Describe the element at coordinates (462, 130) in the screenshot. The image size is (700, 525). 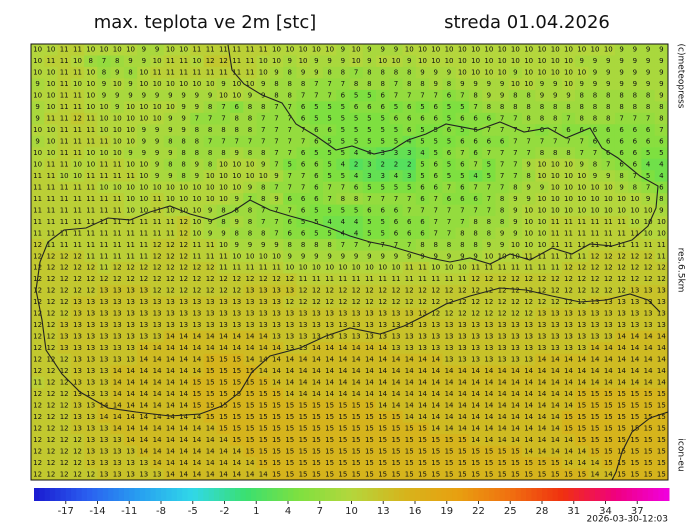
I see `cell-value: 5` at that location.